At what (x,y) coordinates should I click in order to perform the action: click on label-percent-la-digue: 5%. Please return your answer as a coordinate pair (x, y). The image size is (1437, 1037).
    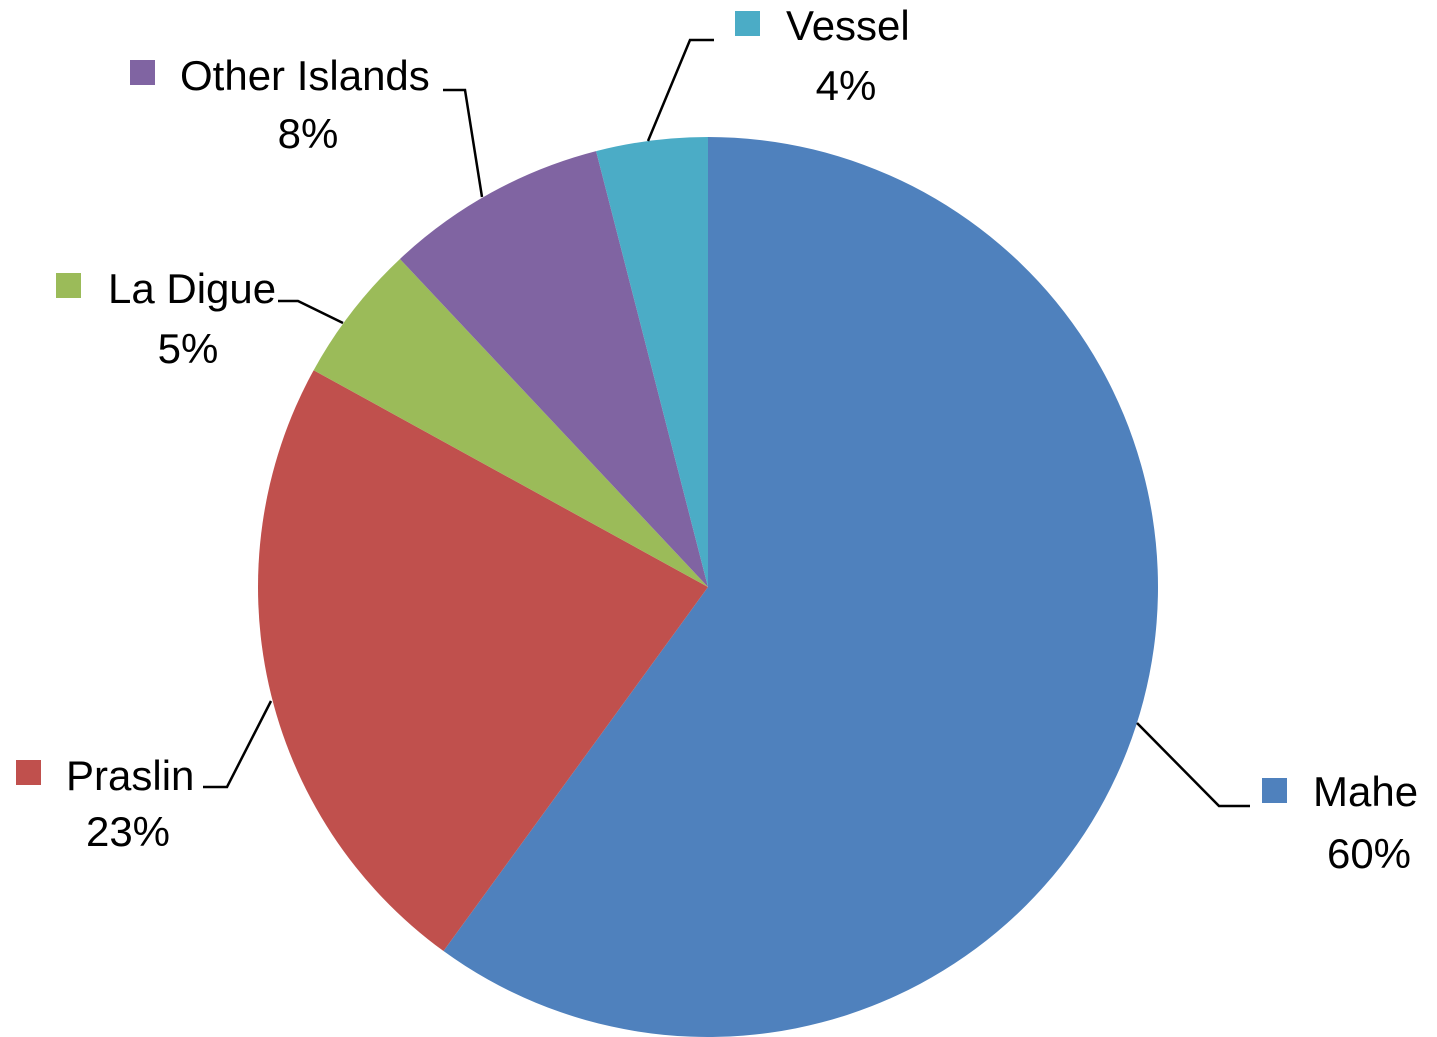
    Looking at the image, I should click on (188, 348).